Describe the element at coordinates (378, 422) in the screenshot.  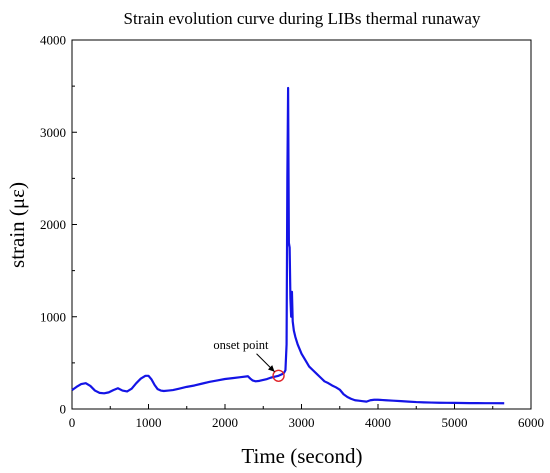
I see `x-tick-label: 4000` at that location.